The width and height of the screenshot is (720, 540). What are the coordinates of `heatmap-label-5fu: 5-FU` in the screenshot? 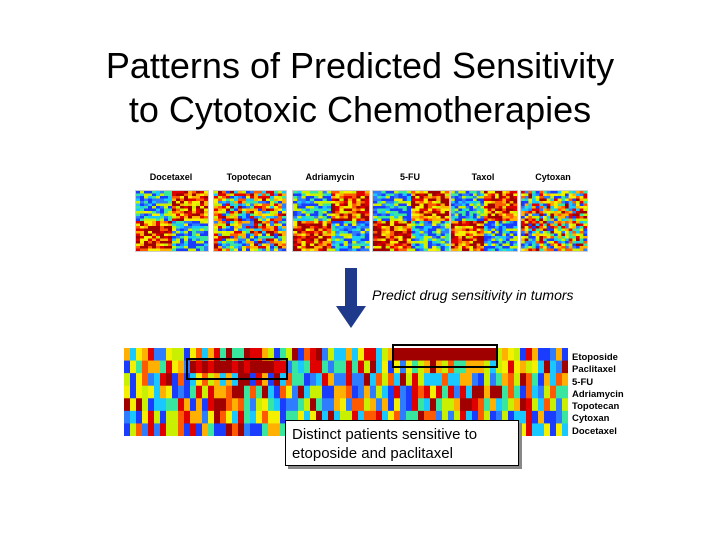 It's located at (410, 177).